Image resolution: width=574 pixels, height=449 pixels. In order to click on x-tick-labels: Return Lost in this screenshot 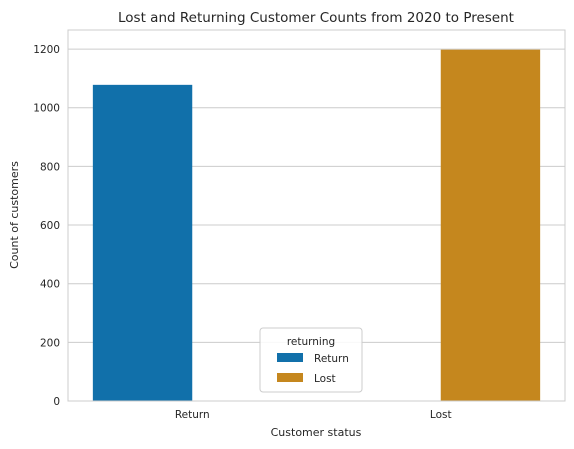, I will do `click(313, 415)`.